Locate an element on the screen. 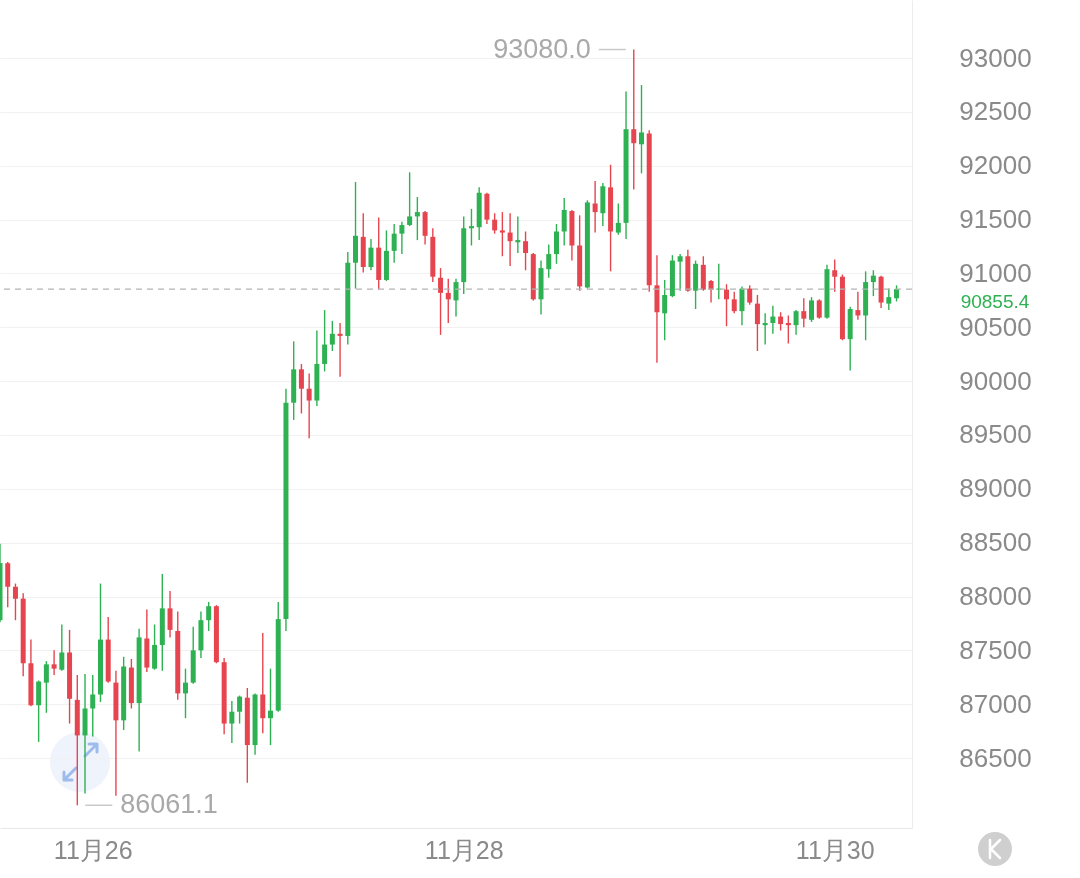 This screenshot has width=1080, height=878. y-tick-label: 89000 is located at coordinates (995, 488).